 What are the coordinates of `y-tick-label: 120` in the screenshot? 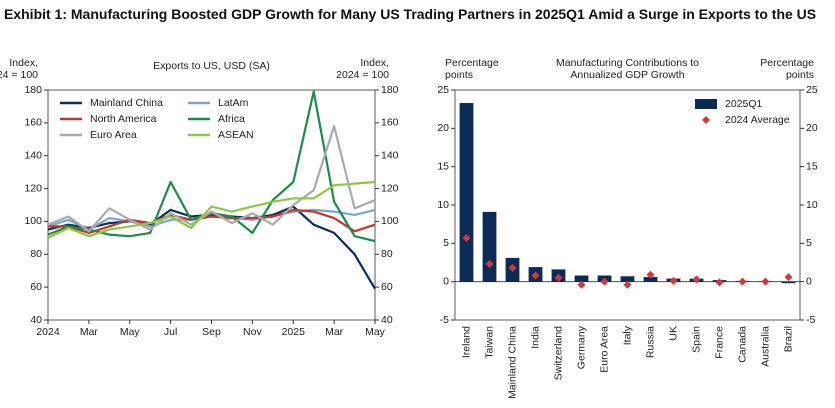 It's located at (33, 188).